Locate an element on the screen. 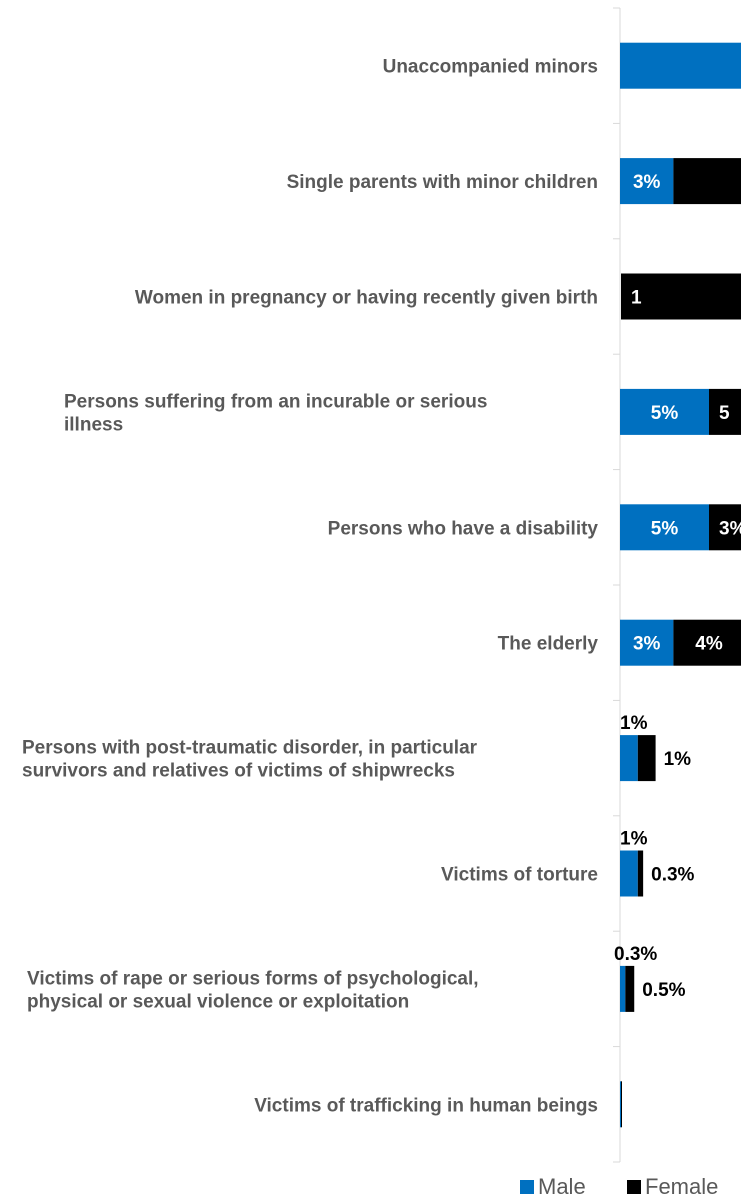 The height and width of the screenshot is (1198, 741). data-label-female: 1% is located at coordinates (678, 759).